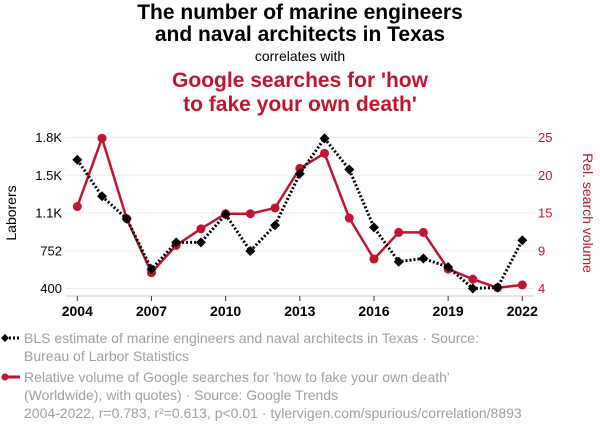 The height and width of the screenshot is (436, 600). Describe the element at coordinates (541, 288) in the screenshot. I see `y-right-tick-label: 4` at that location.